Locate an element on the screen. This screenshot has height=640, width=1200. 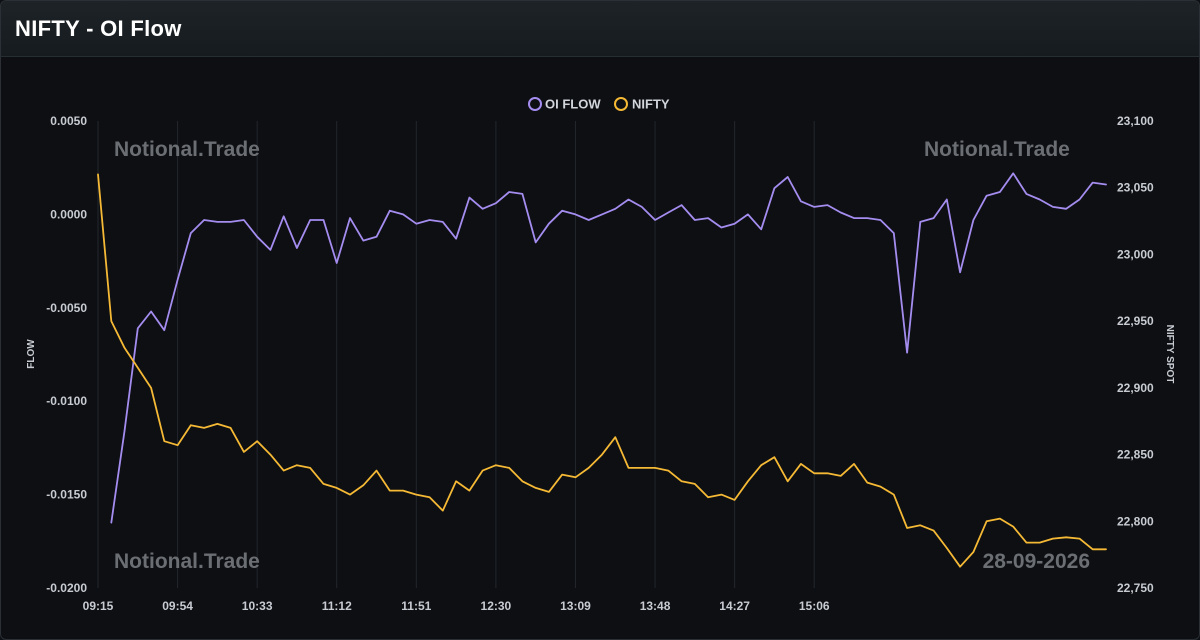
x-tick-label: 11:12 is located at coordinates (337, 606).